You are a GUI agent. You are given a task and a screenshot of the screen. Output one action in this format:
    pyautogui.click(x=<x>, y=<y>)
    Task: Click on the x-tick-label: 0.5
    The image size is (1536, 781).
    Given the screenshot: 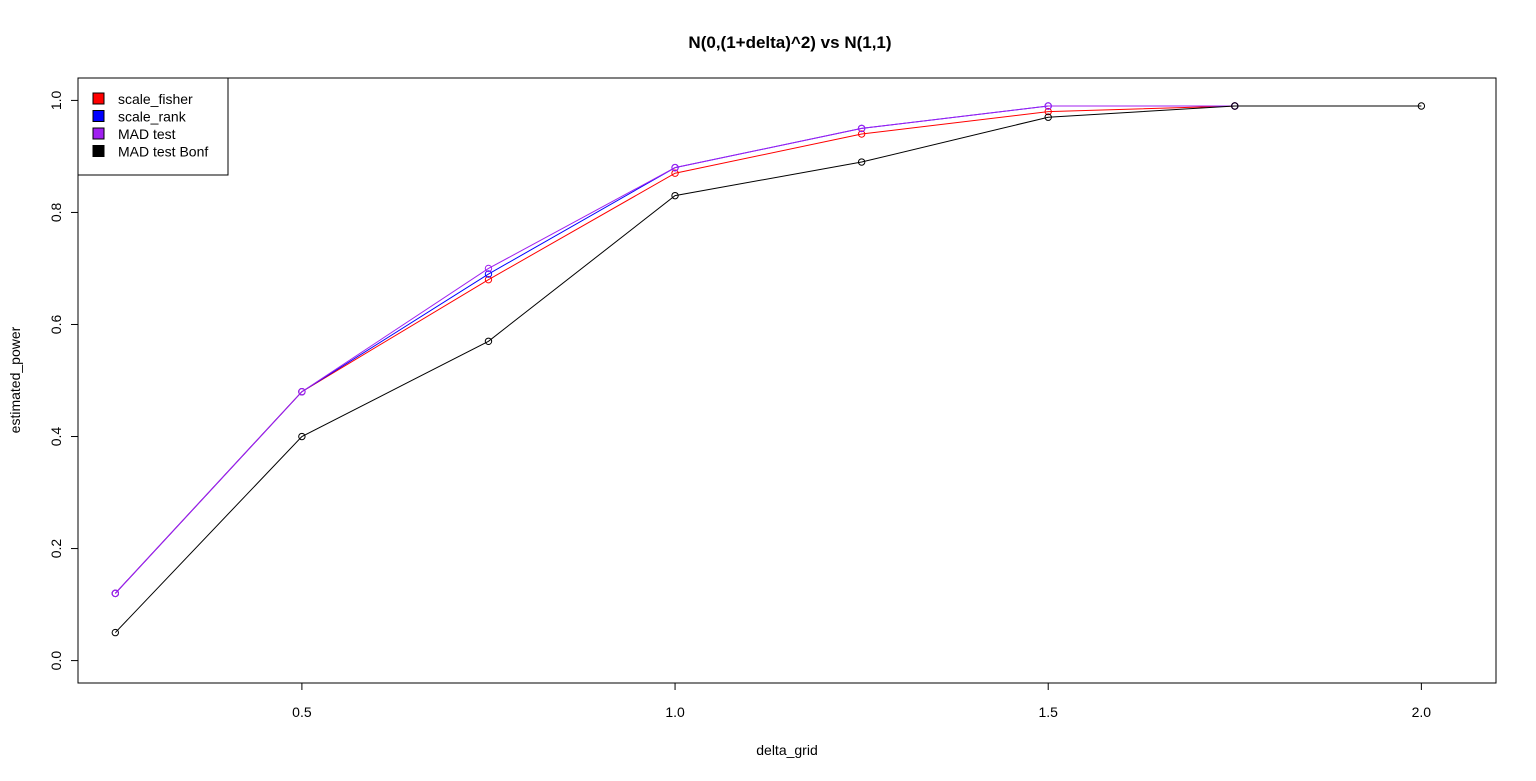 What is the action you would take?
    pyautogui.click(x=302, y=712)
    